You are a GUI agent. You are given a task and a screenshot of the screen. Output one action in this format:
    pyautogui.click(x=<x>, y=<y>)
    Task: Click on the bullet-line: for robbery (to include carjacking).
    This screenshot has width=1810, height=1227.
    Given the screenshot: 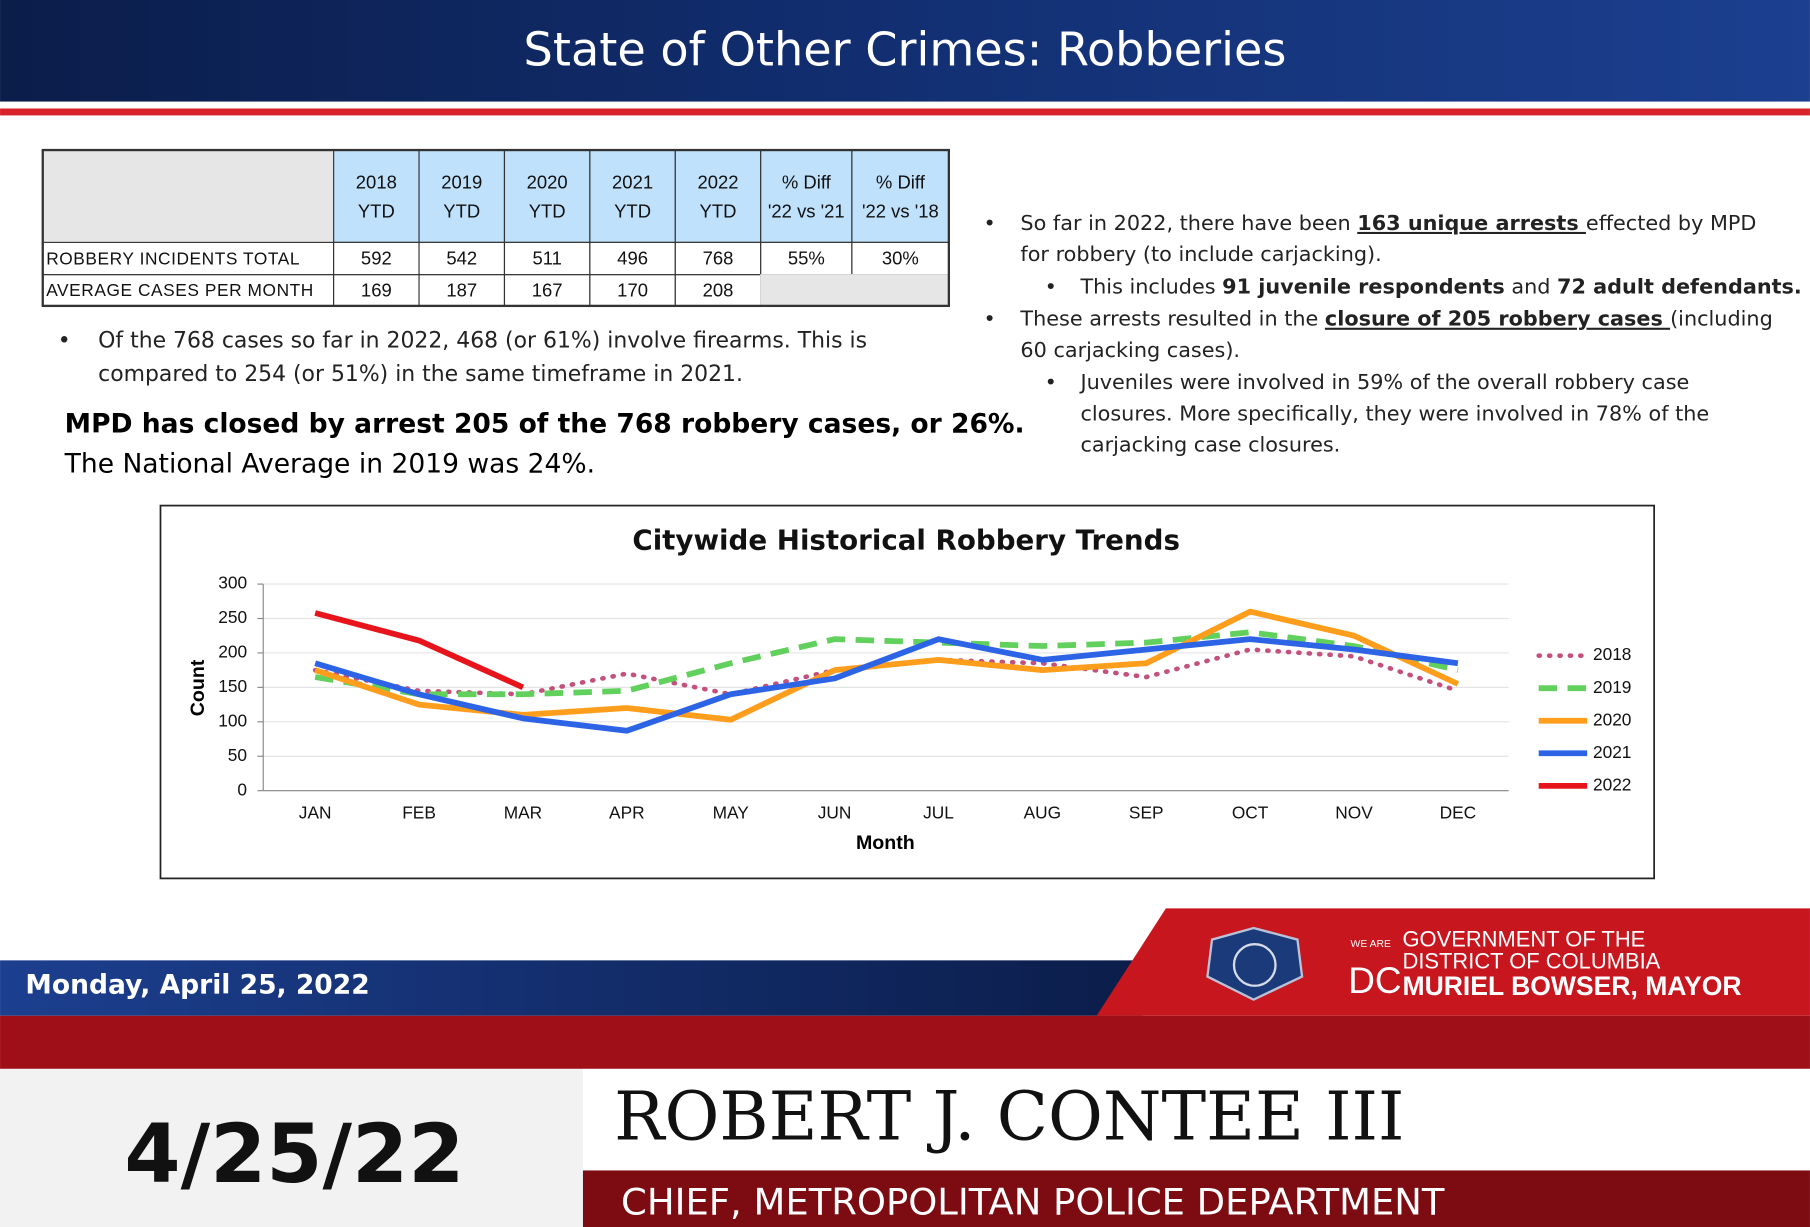 What is the action you would take?
    pyautogui.click(x=1200, y=254)
    